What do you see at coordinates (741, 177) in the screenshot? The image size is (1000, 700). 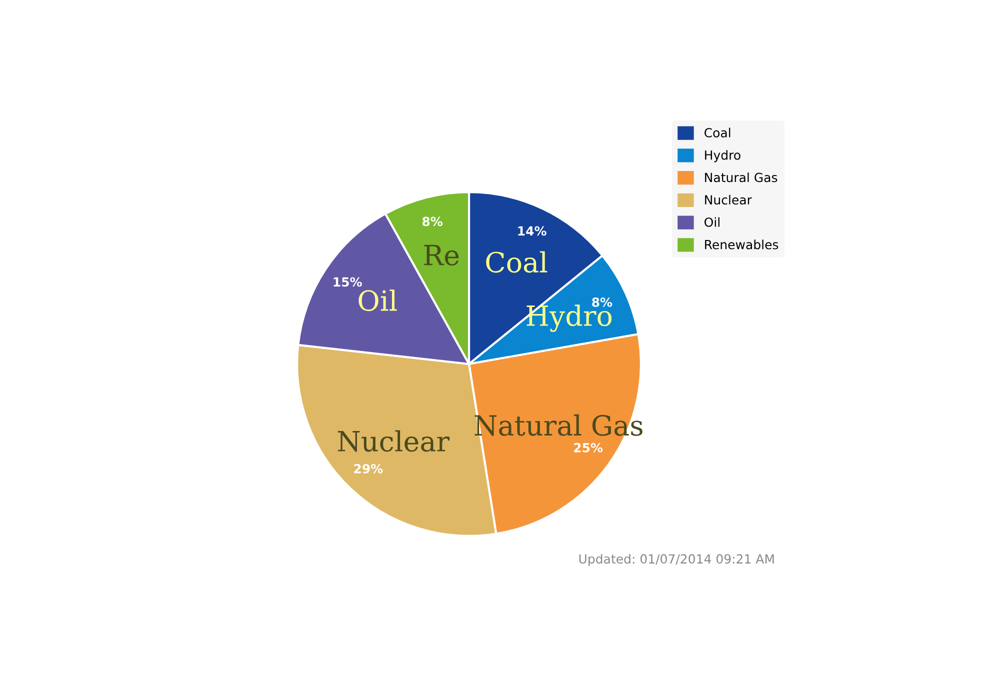 I see `legend-label: Natural Gas` at bounding box center [741, 177].